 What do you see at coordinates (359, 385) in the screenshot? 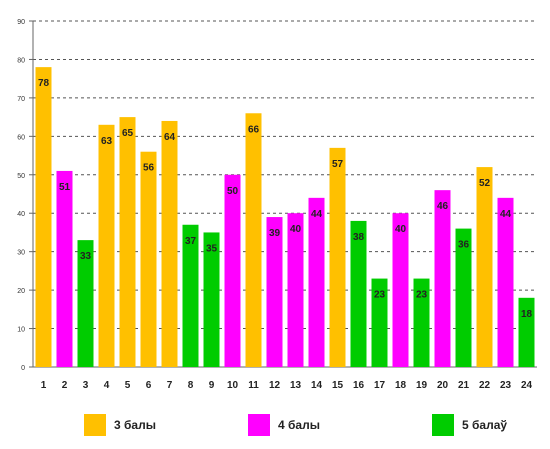
I see `x-tick-label: 16` at bounding box center [359, 385].